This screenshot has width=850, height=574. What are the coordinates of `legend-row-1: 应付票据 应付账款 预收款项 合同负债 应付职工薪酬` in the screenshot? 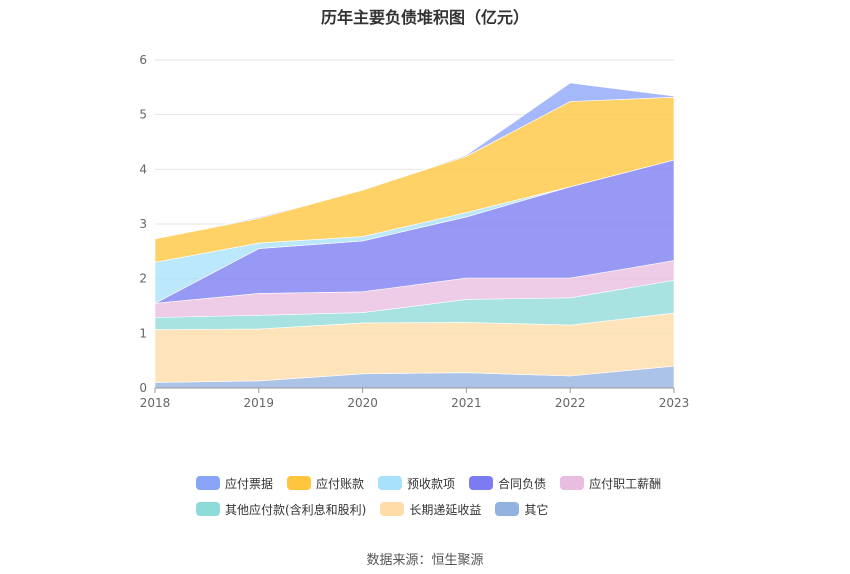 It's located at (436, 483).